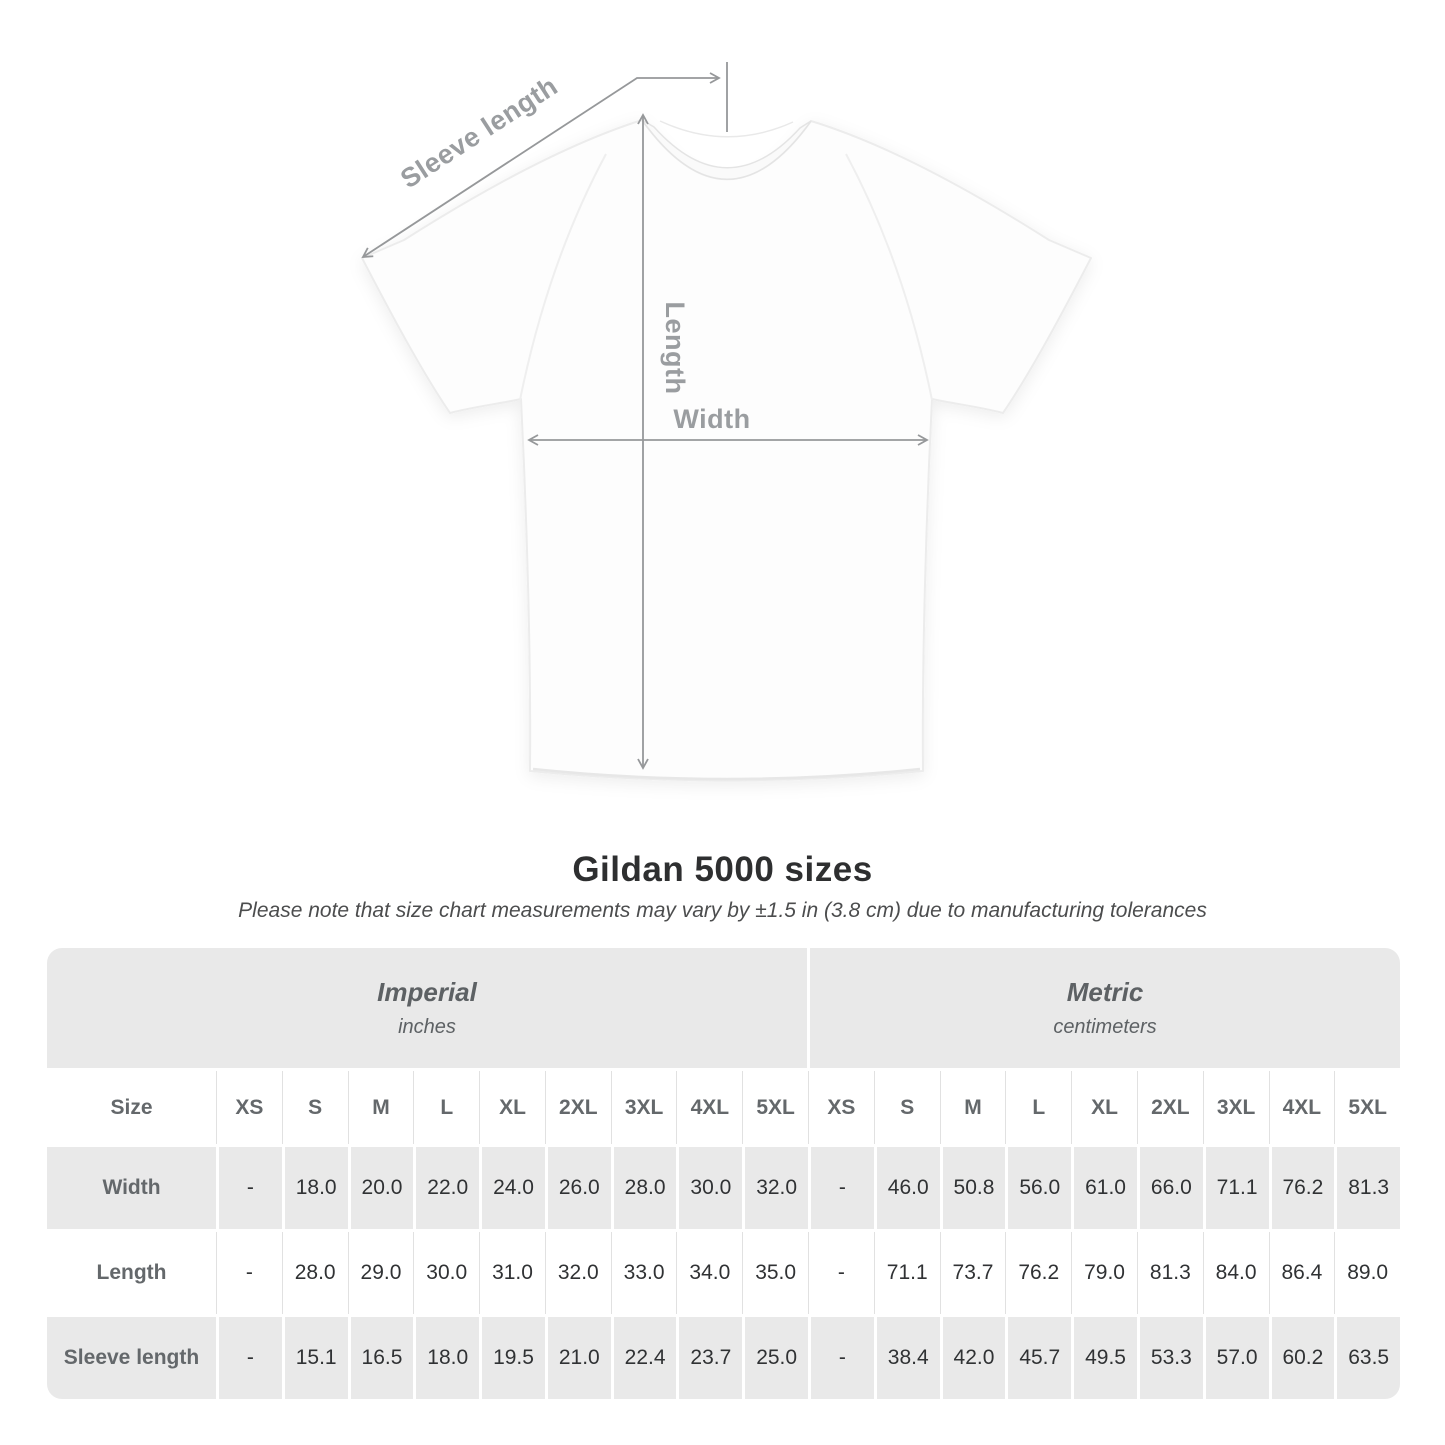 Image resolution: width=1445 pixels, height=1445 pixels. Describe the element at coordinates (1235, 1273) in the screenshot. I see `measurement-value: 84.0` at that location.